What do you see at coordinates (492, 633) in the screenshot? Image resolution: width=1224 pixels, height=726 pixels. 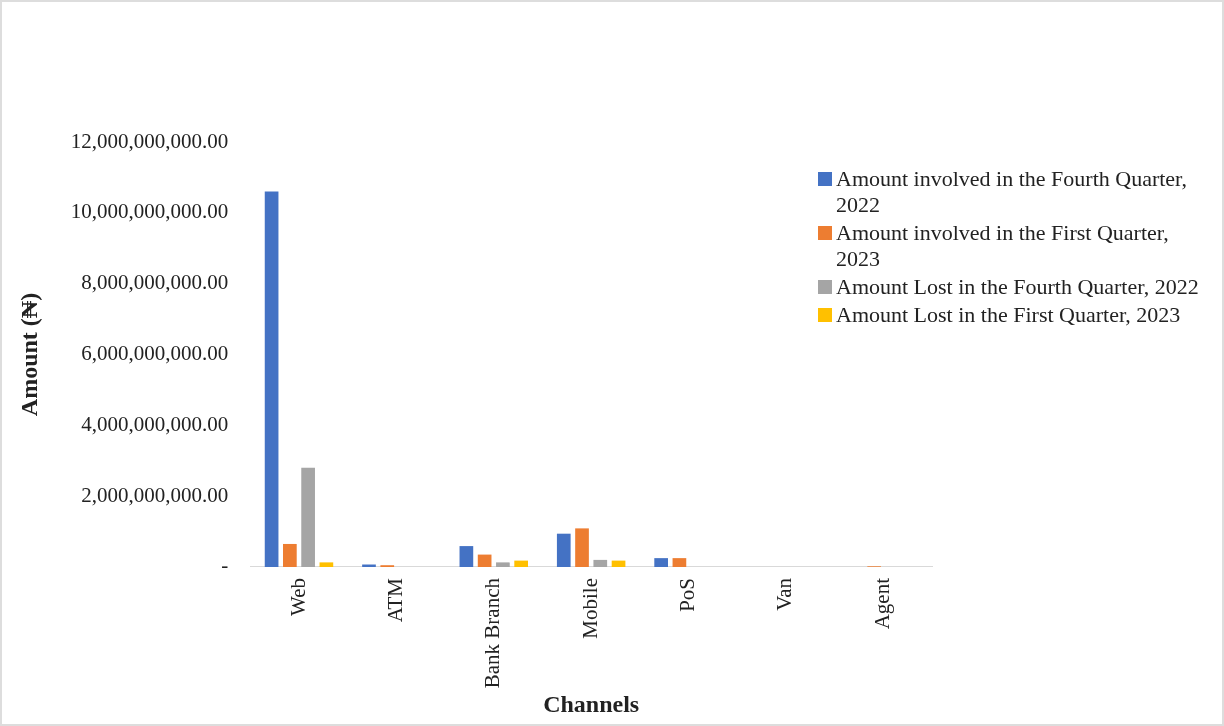 I see `x-tick-label: Bank Branch` at bounding box center [492, 633].